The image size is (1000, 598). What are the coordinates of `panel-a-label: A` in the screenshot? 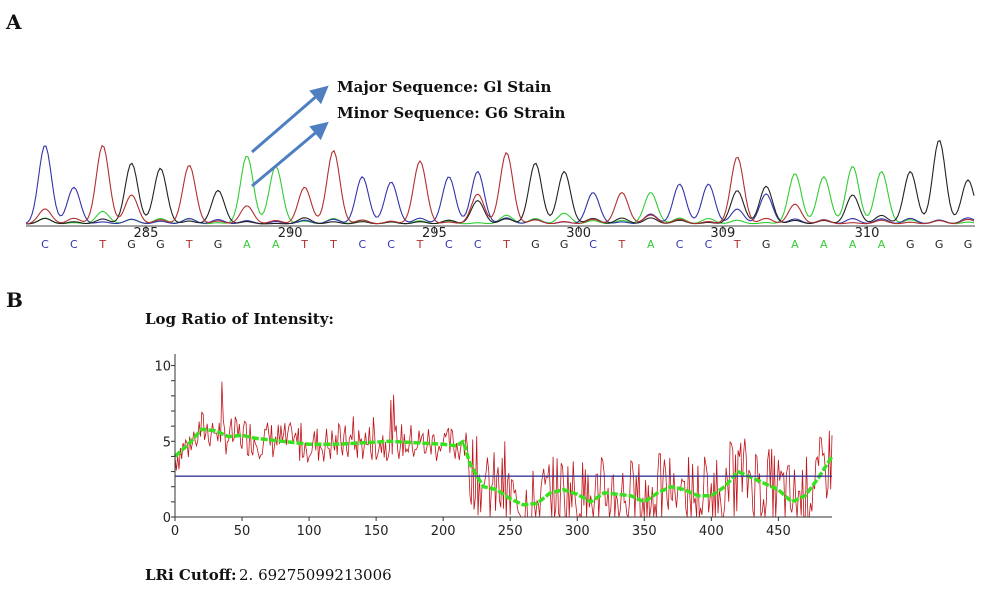 It's located at (14, 22).